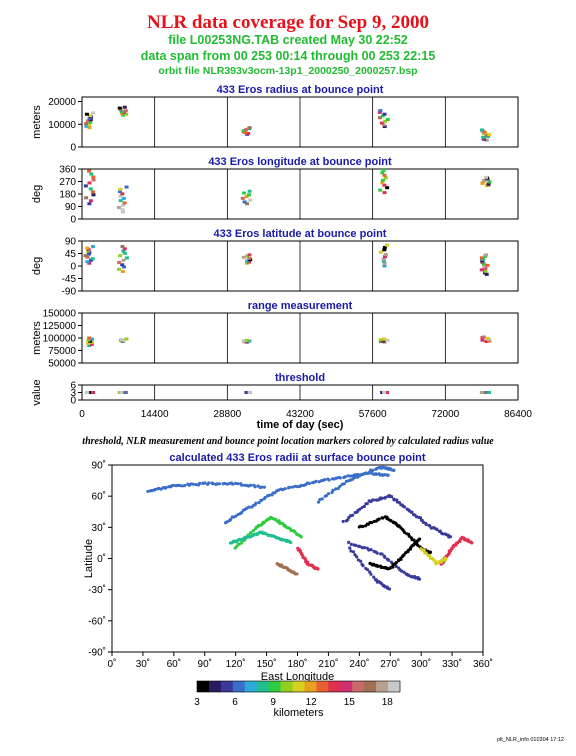 The image size is (576, 756). I want to click on colorbar-label: kilometers, so click(298, 713).